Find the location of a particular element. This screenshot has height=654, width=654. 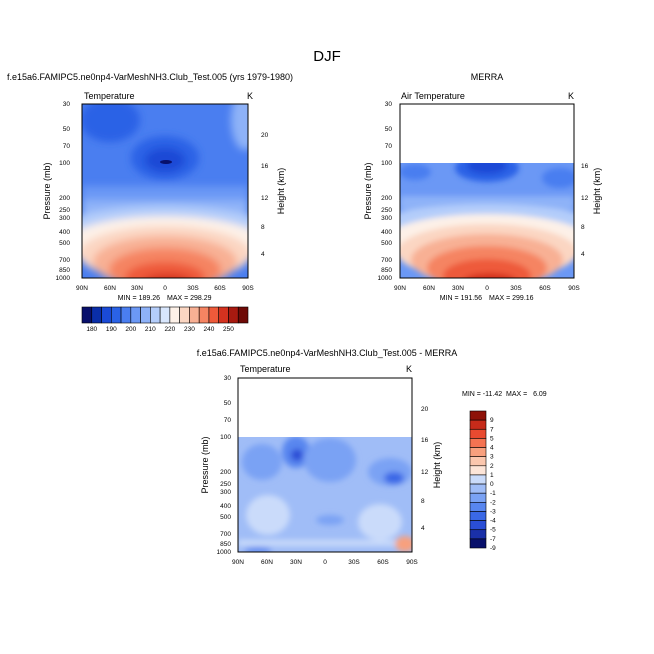

panel-model-yticks-right: 20 16 12 8 4 is located at coordinates (265, 195).